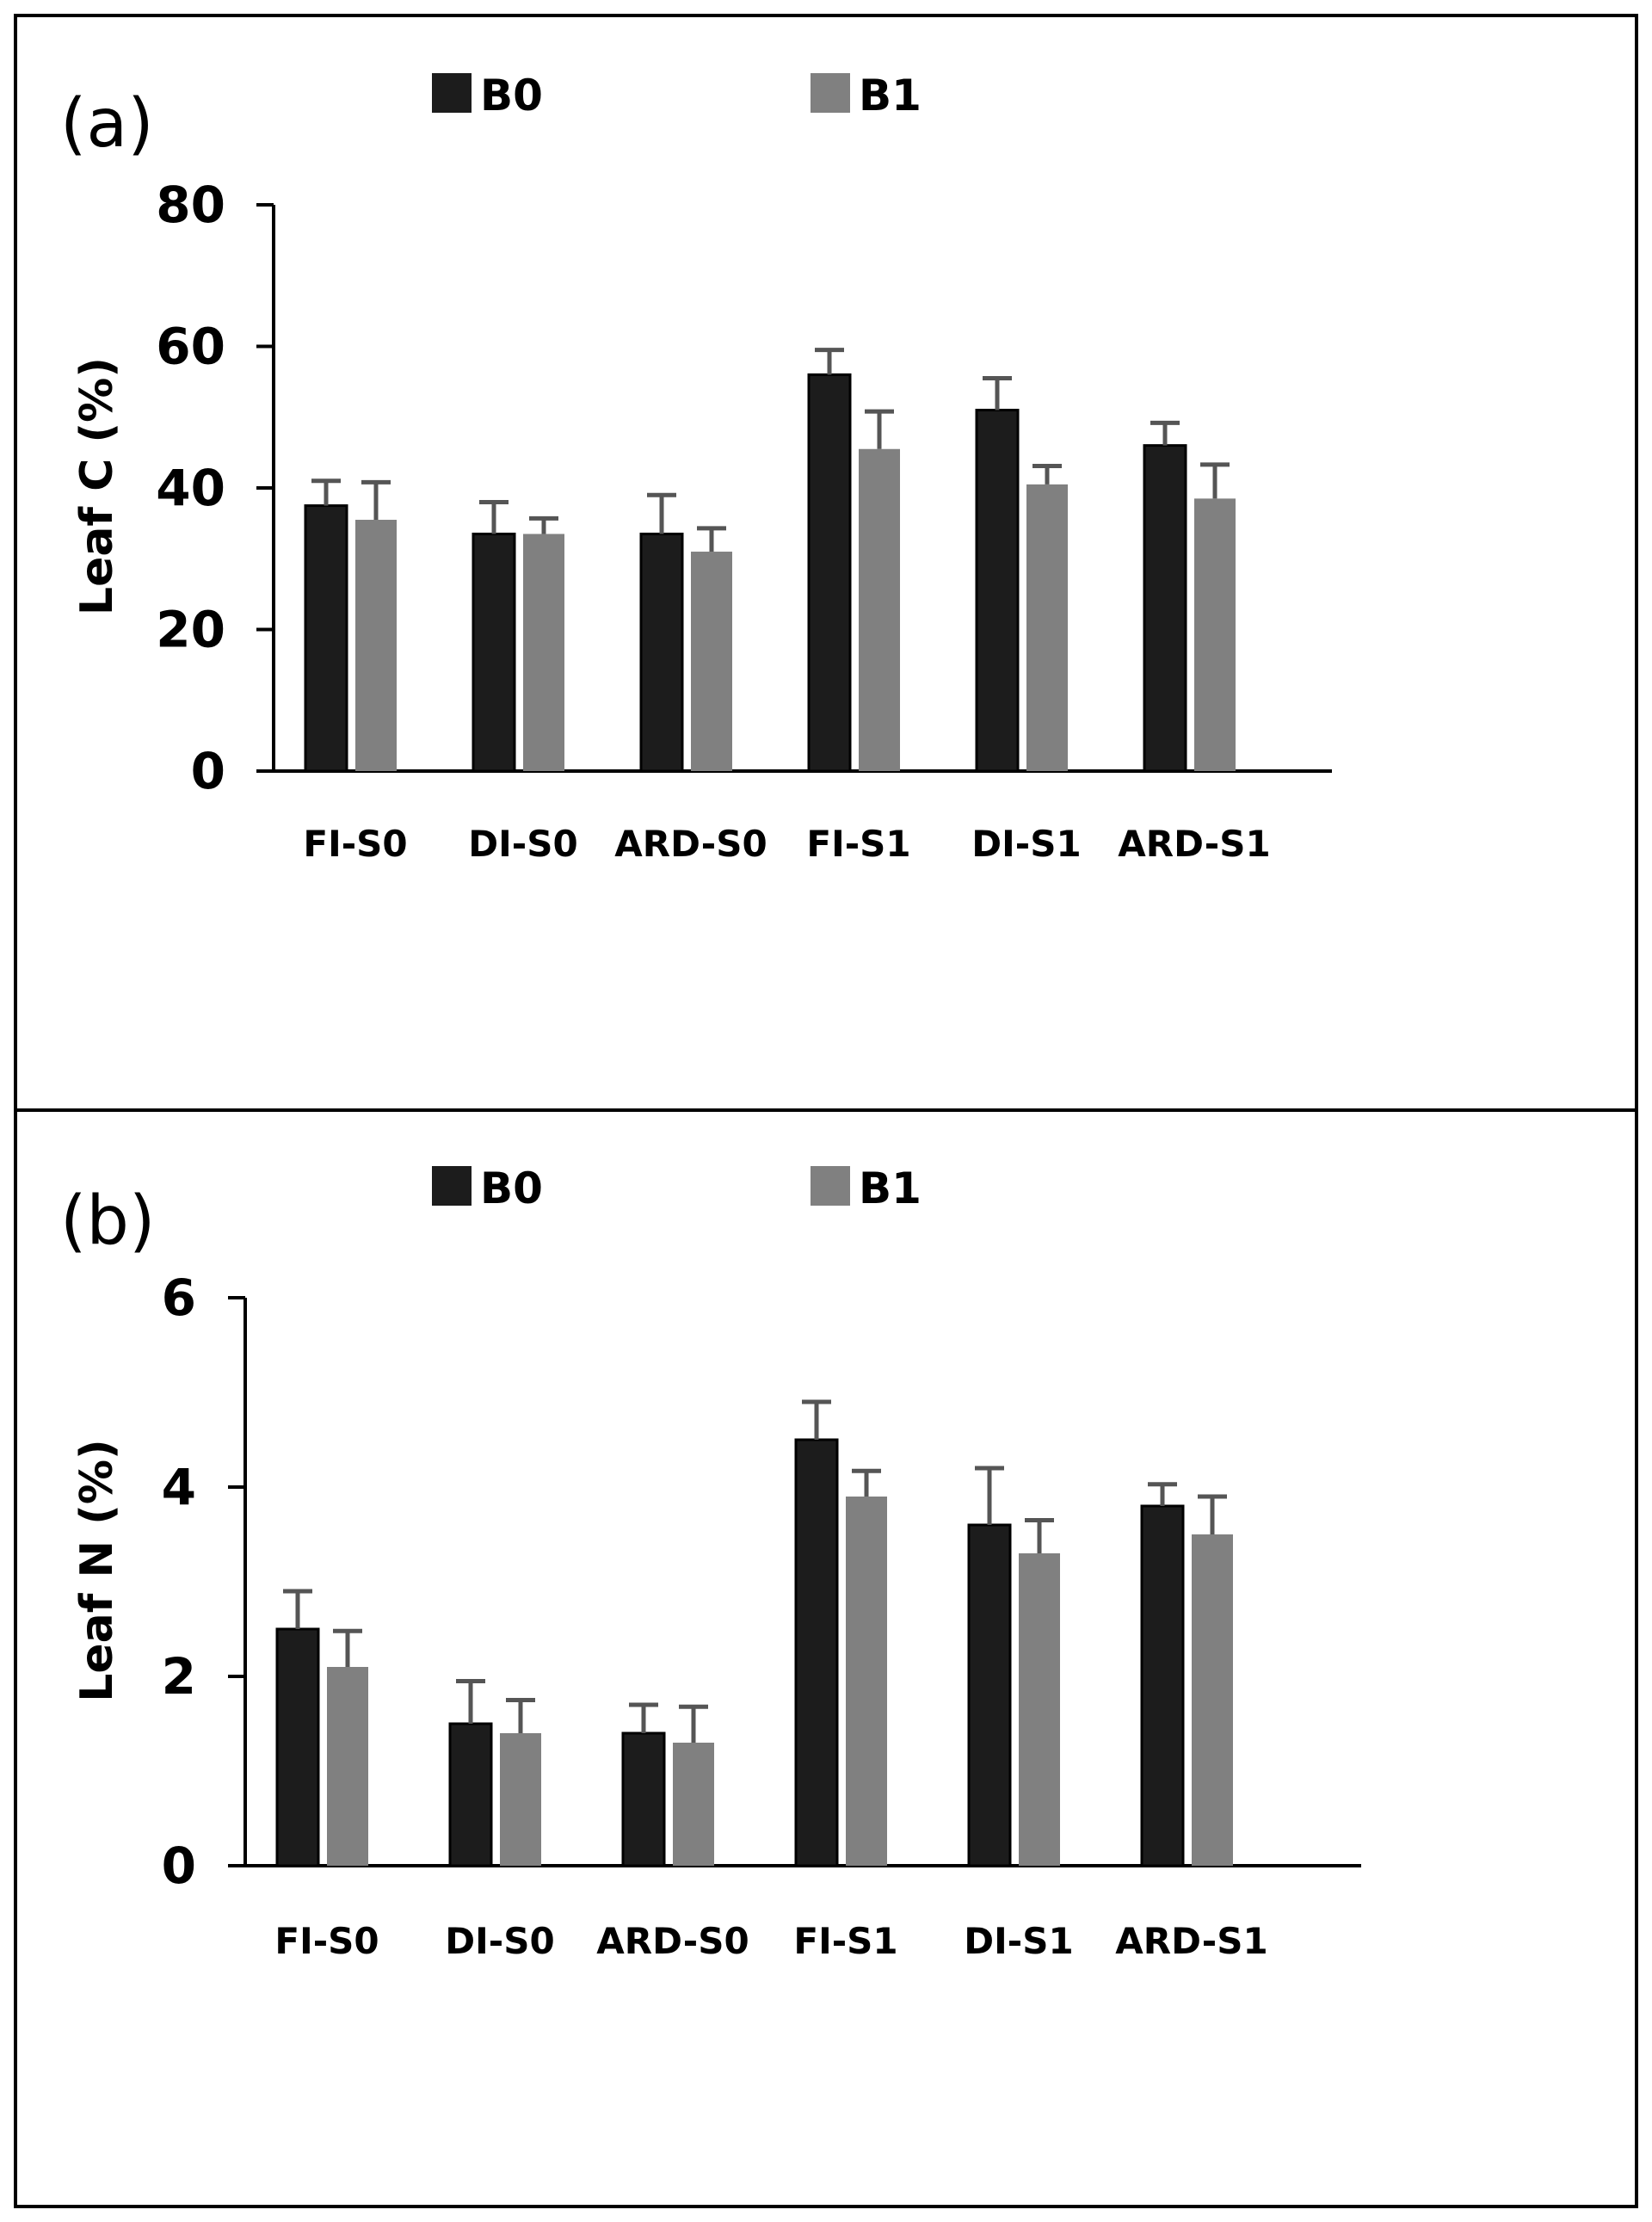  I want to click on bar-a-b0-ard-s0, so click(661, 652).